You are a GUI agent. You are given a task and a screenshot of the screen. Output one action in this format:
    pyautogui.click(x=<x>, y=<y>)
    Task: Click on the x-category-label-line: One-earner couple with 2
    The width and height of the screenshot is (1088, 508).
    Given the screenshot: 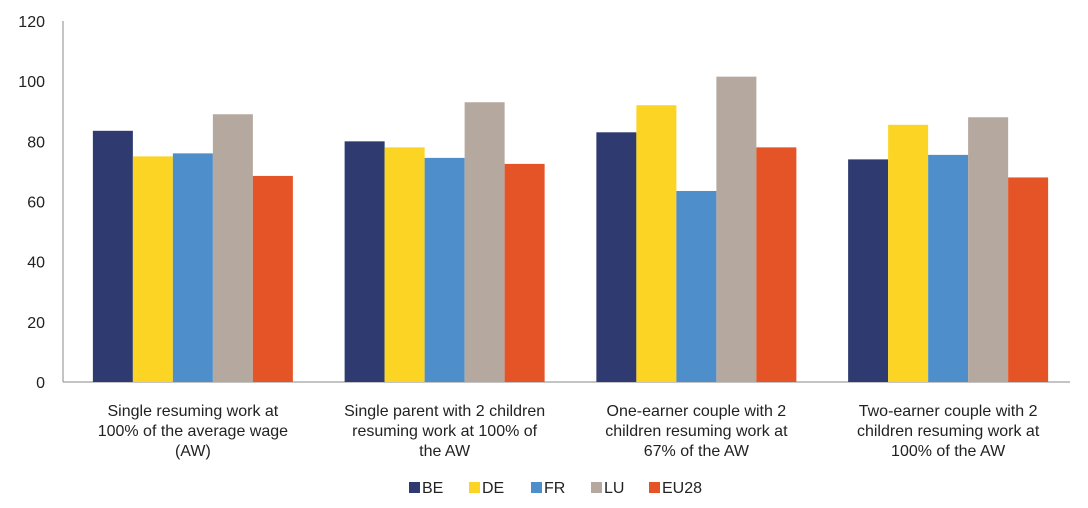 What is the action you would take?
    pyautogui.click(x=697, y=411)
    